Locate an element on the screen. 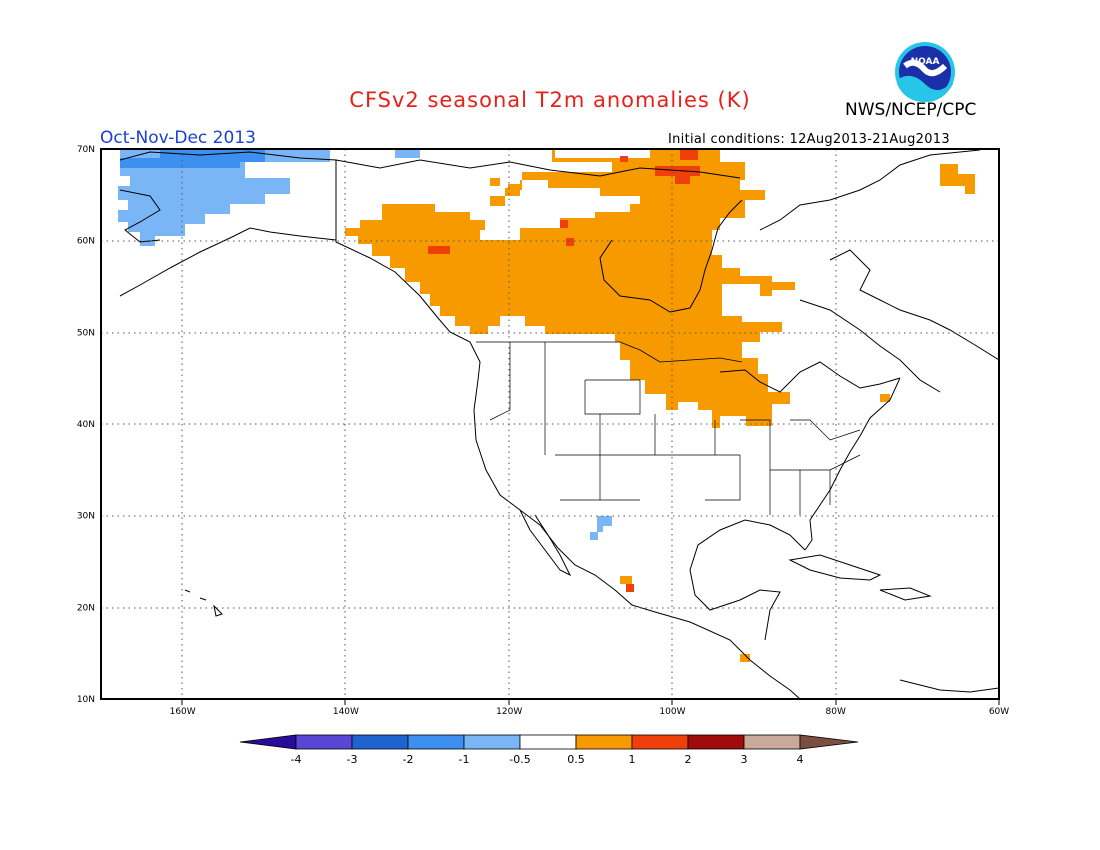  lat-tick-label: 10N is located at coordinates (86, 700).